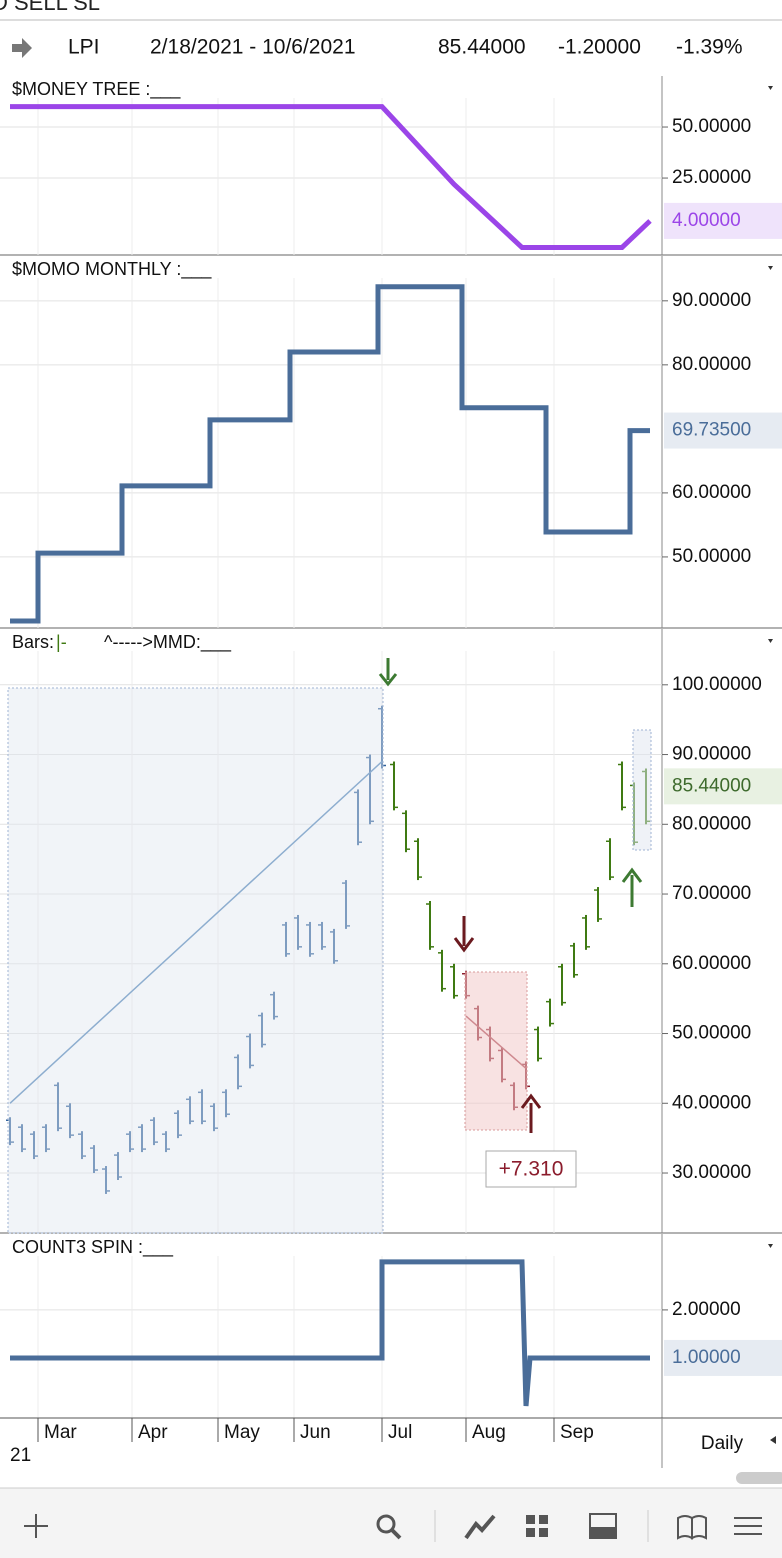  Describe the element at coordinates (706, 1357) in the screenshot. I see `last-value-label: 1.00000` at that location.